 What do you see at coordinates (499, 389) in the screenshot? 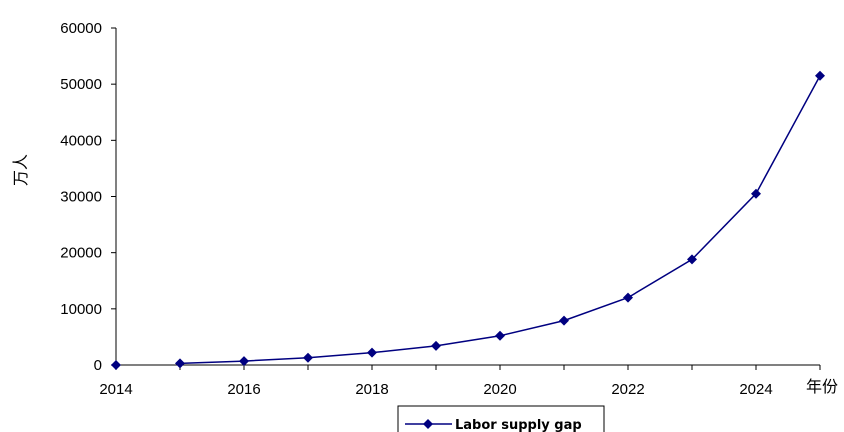
I see `x-tick-label: 2020` at bounding box center [499, 389].